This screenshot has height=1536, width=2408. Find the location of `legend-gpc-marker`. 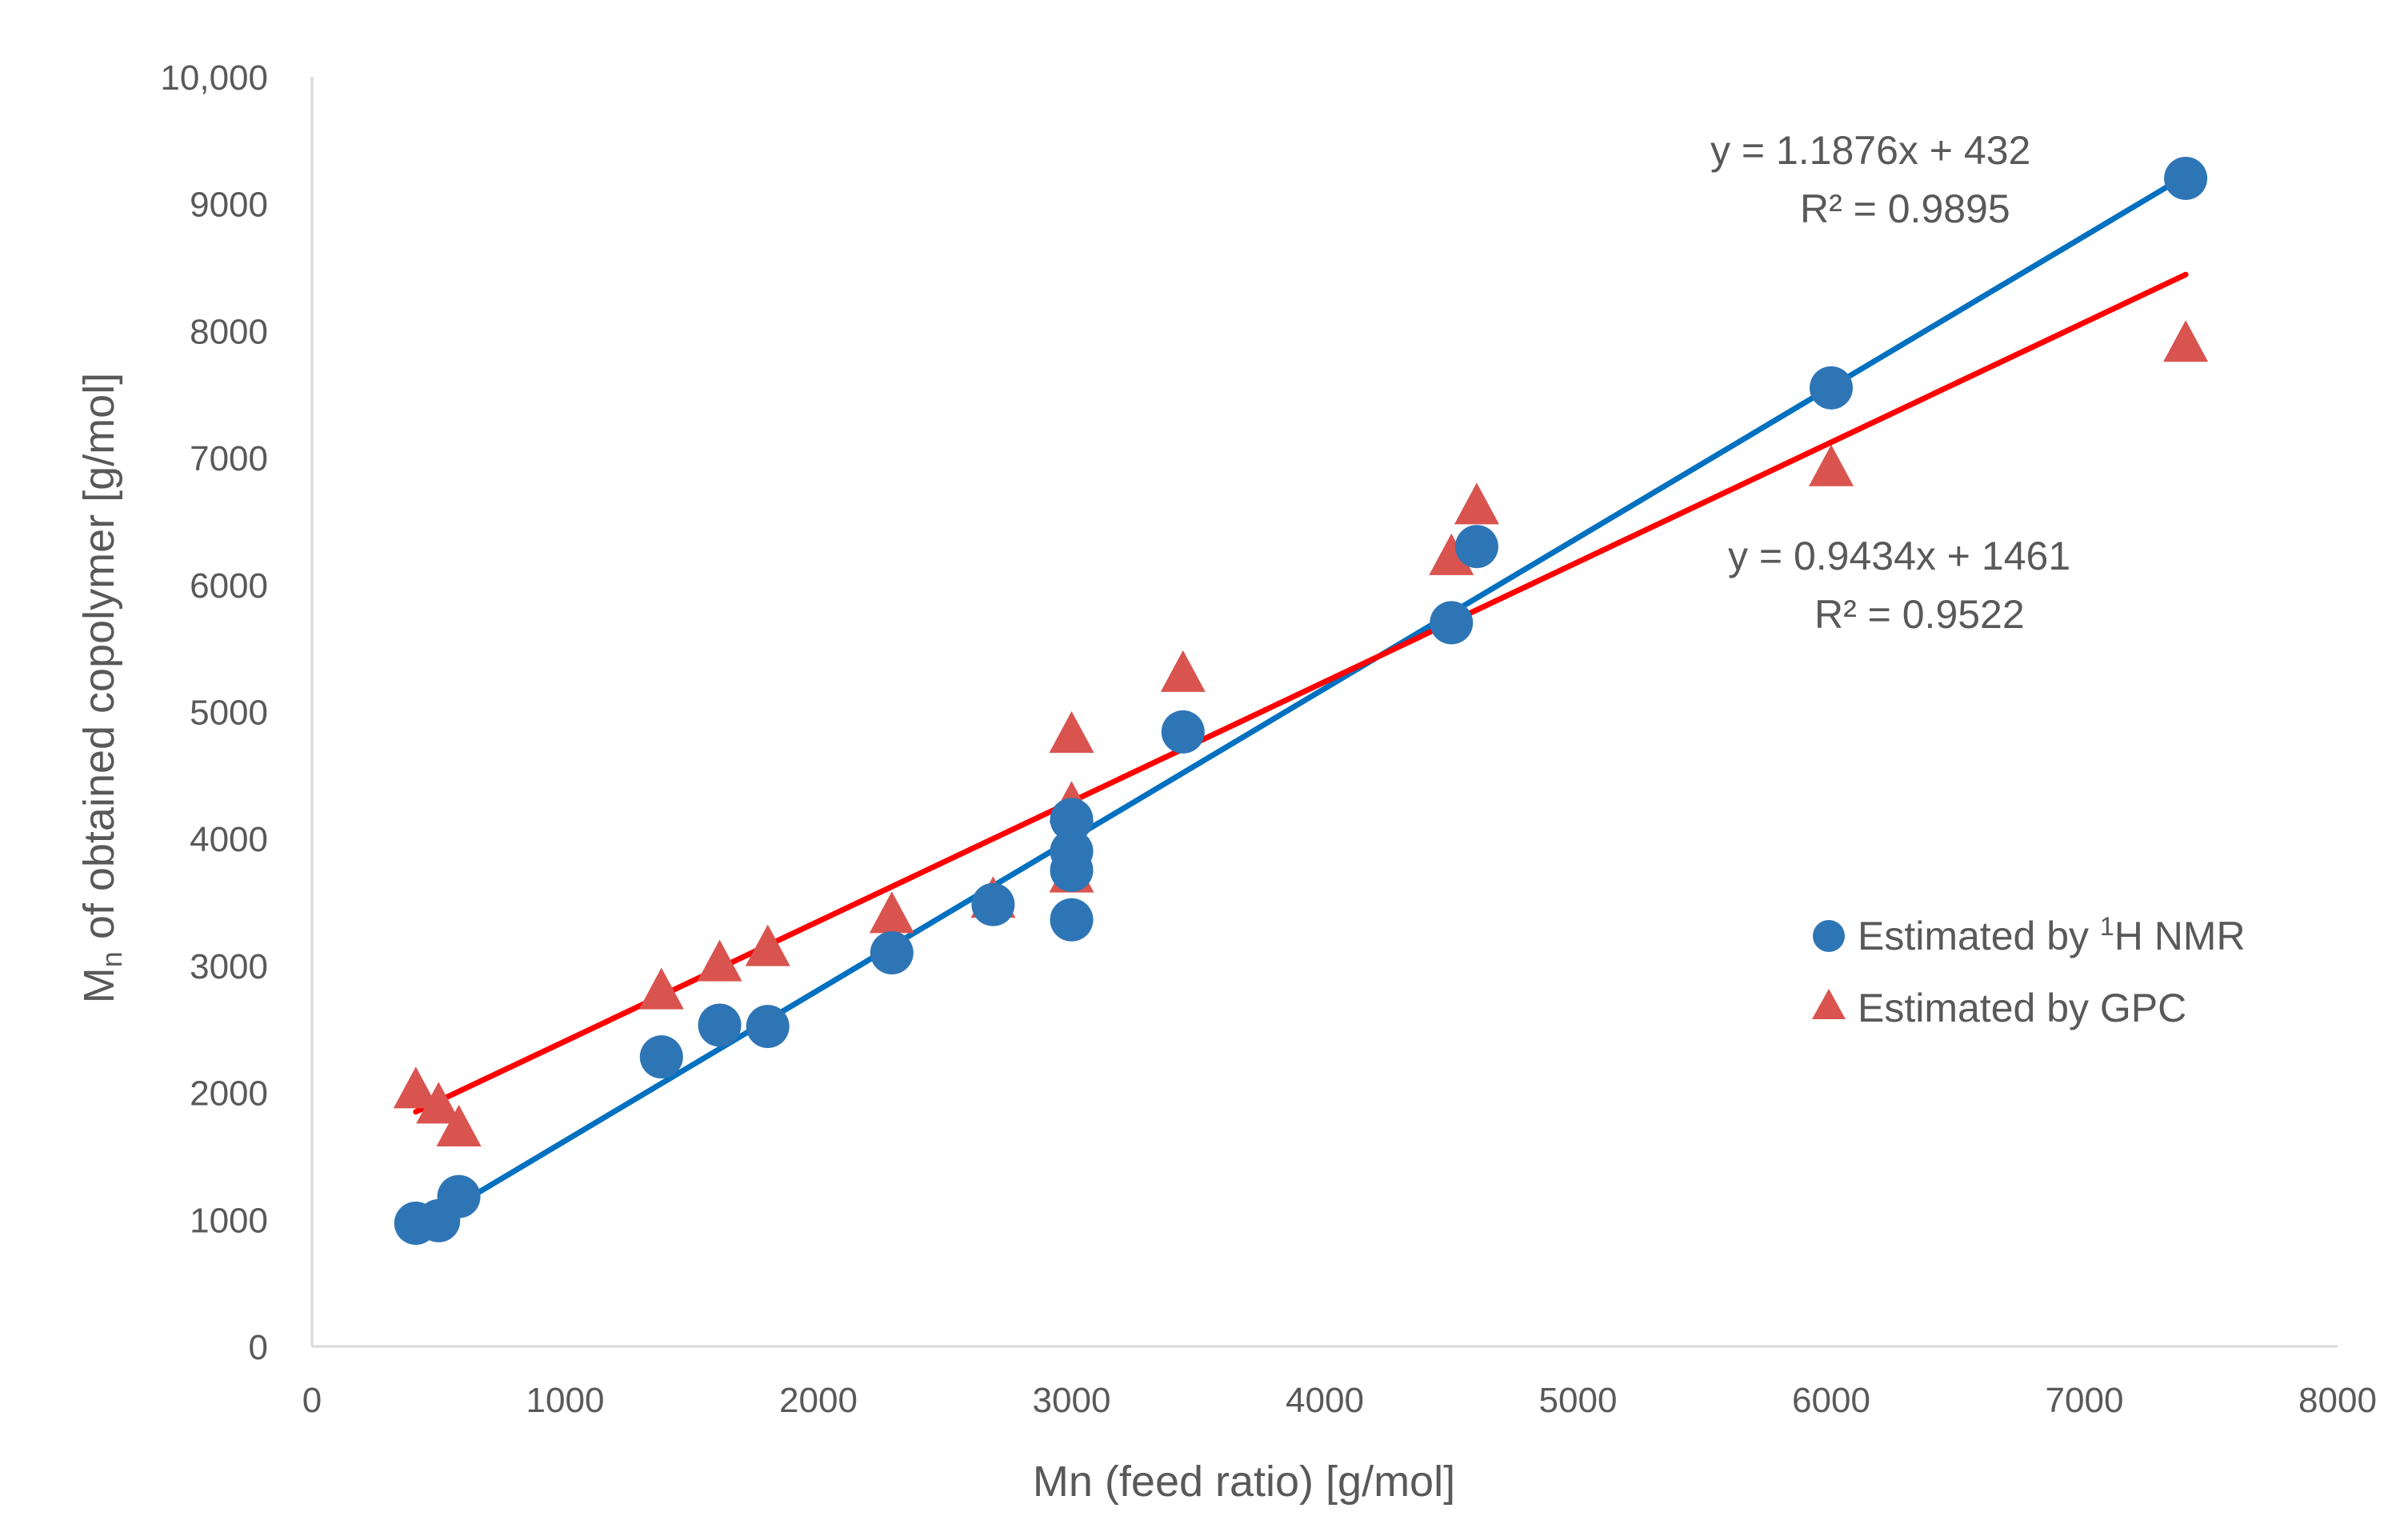

legend-gpc-marker is located at coordinates (1829, 1004).